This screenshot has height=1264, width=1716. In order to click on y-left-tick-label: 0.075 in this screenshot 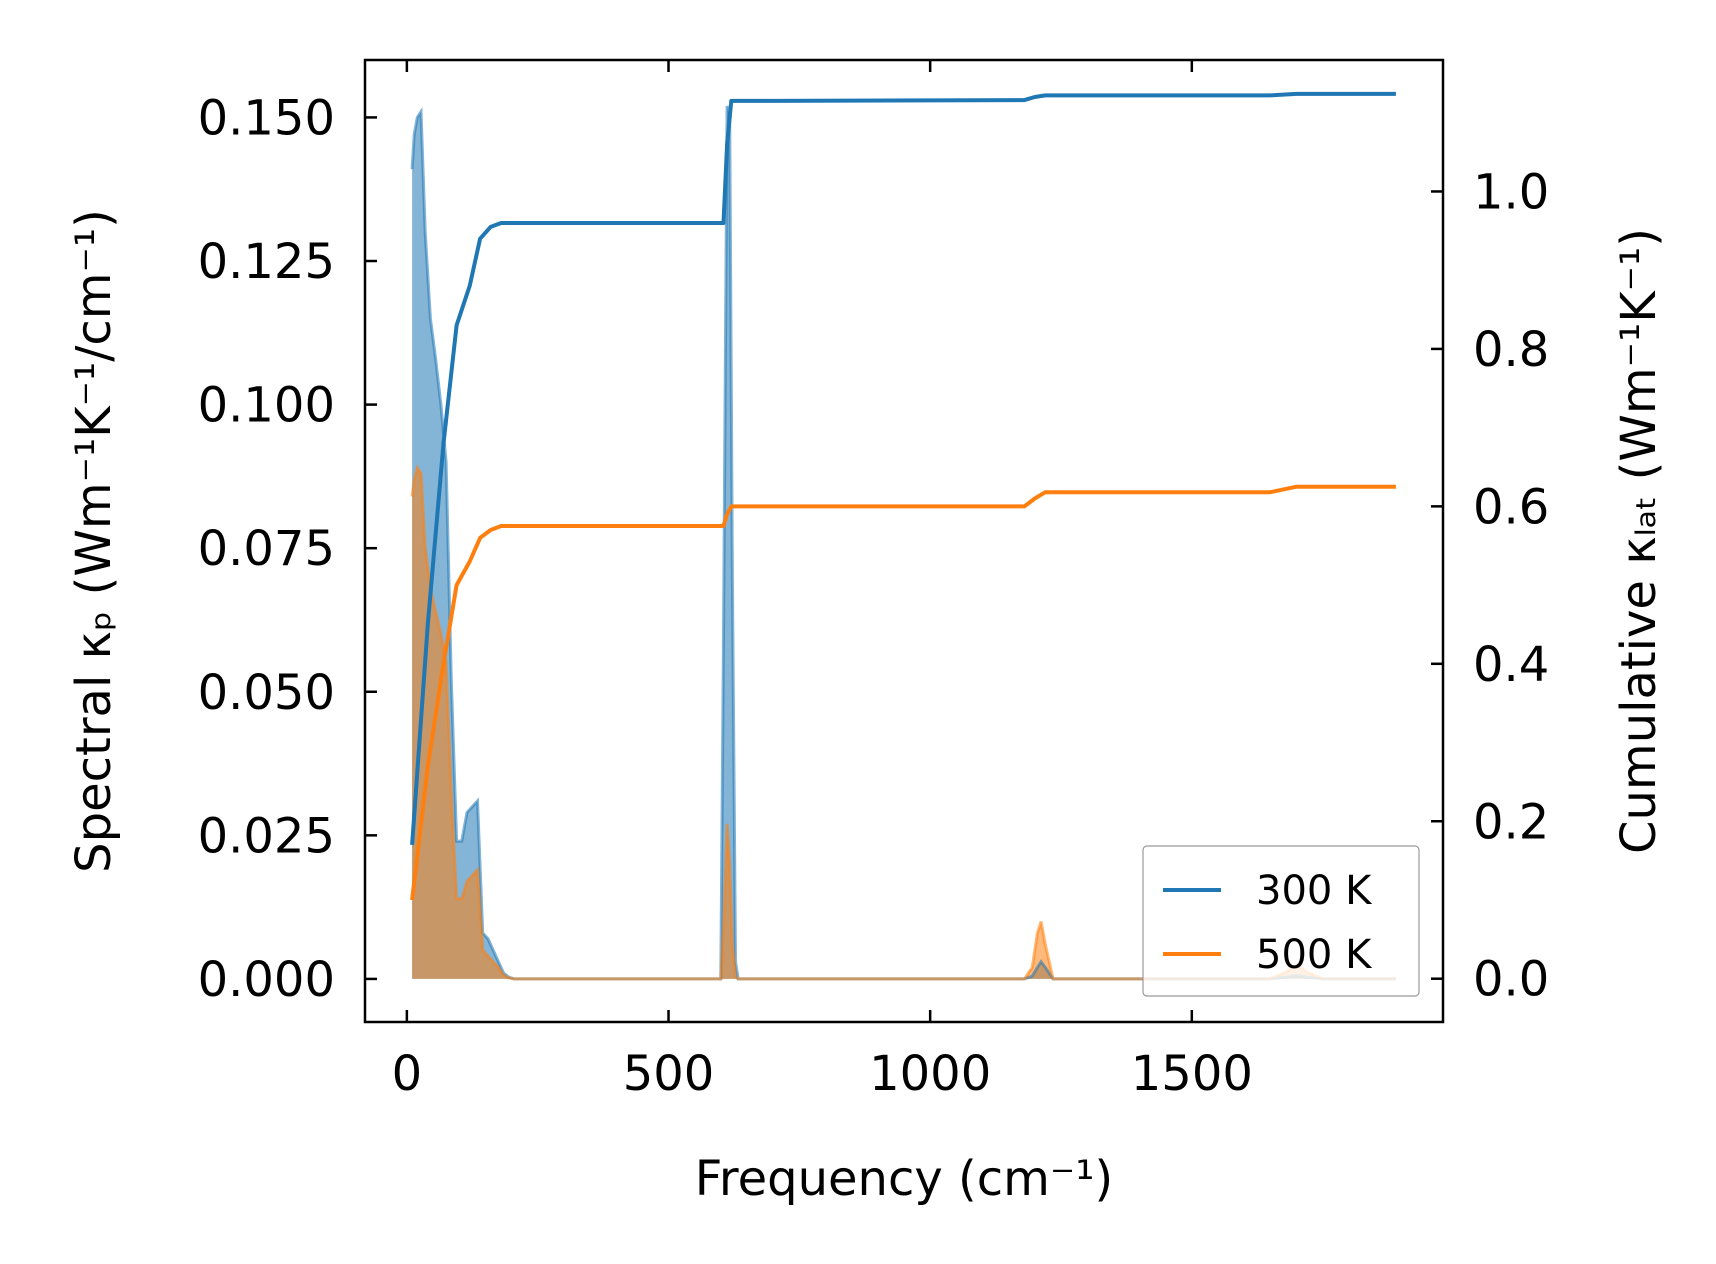, I will do `click(266, 549)`.